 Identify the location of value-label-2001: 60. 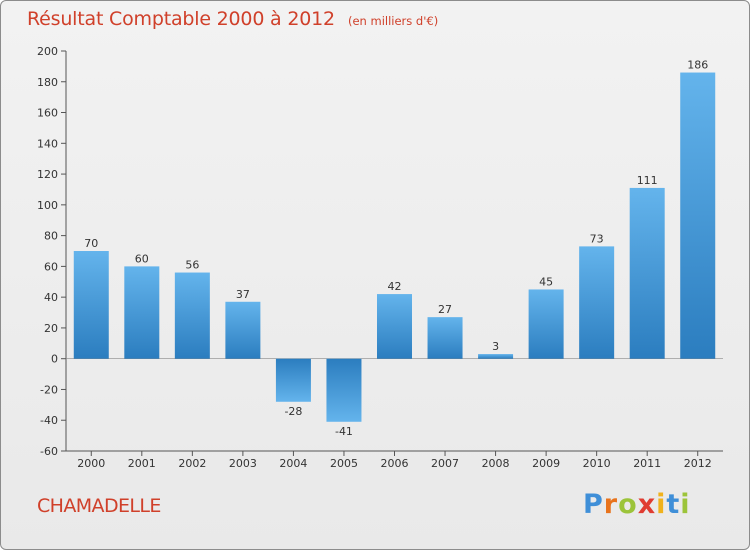
(142, 258).